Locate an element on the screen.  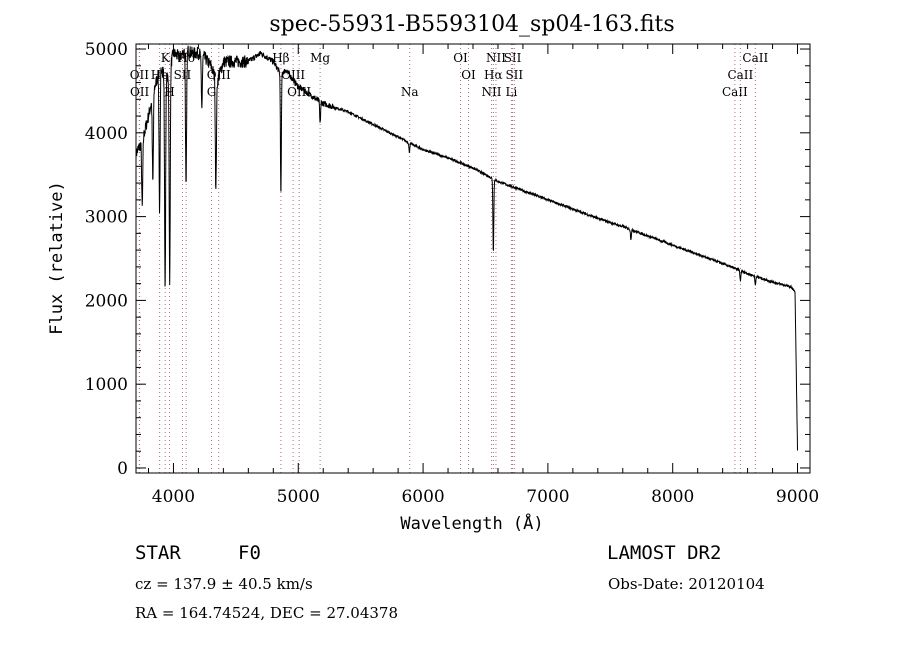
x-tick-label: 8000 is located at coordinates (672, 497).